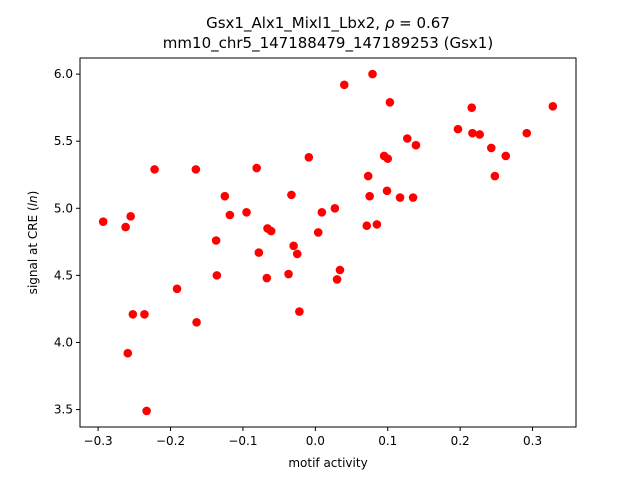  I want to click on x-tick-label: −0.1, so click(242, 441).